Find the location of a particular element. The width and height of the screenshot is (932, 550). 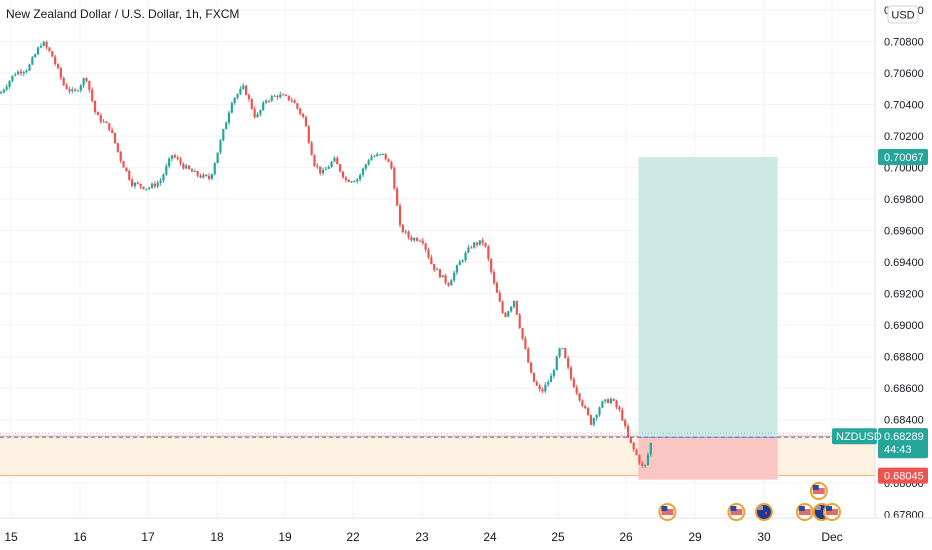

time-axis: 15 16 17 18 19 22 23 24 25 26 29 30 Dec is located at coordinates (466, 530).